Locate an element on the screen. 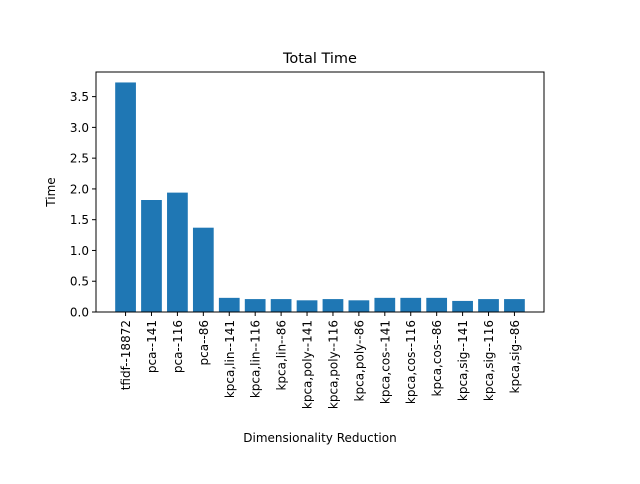  y-tick-label: 3.0 is located at coordinates (79, 128).